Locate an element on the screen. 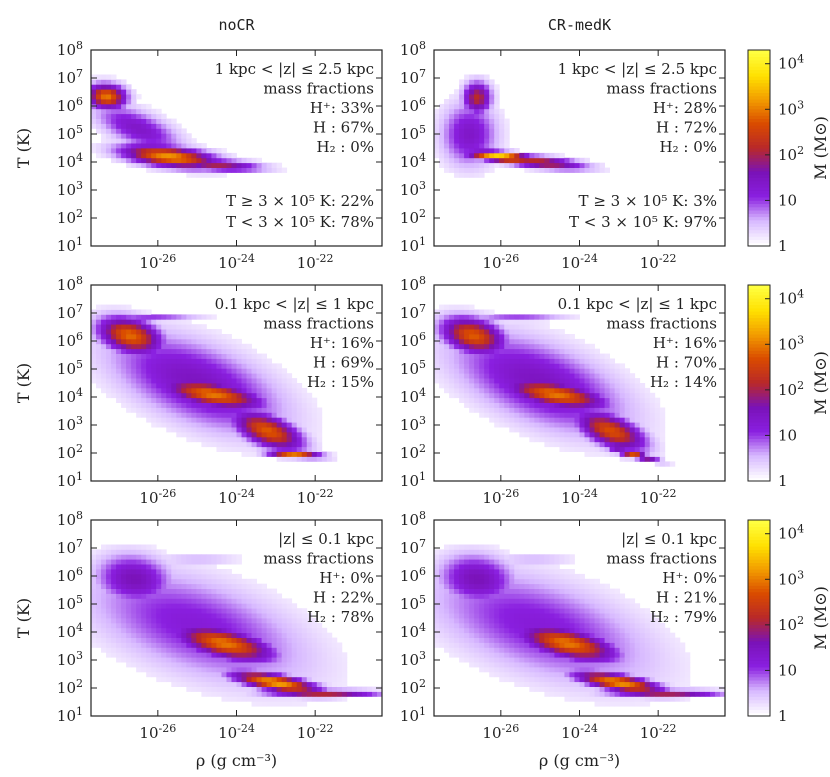  column-title: noCR is located at coordinates (236, 25).